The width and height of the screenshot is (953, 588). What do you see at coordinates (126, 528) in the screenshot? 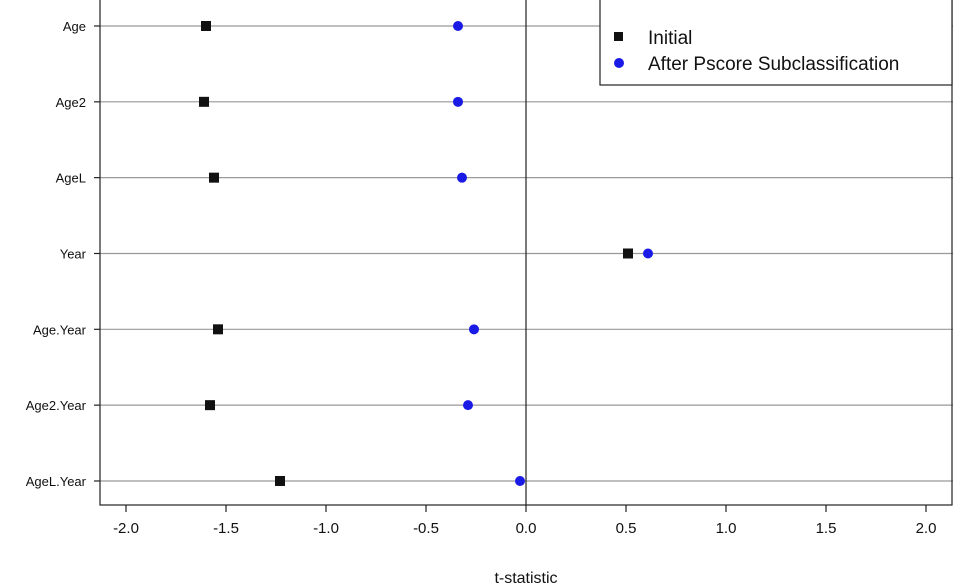
I see `x-tick-label: -2.0` at bounding box center [126, 528].